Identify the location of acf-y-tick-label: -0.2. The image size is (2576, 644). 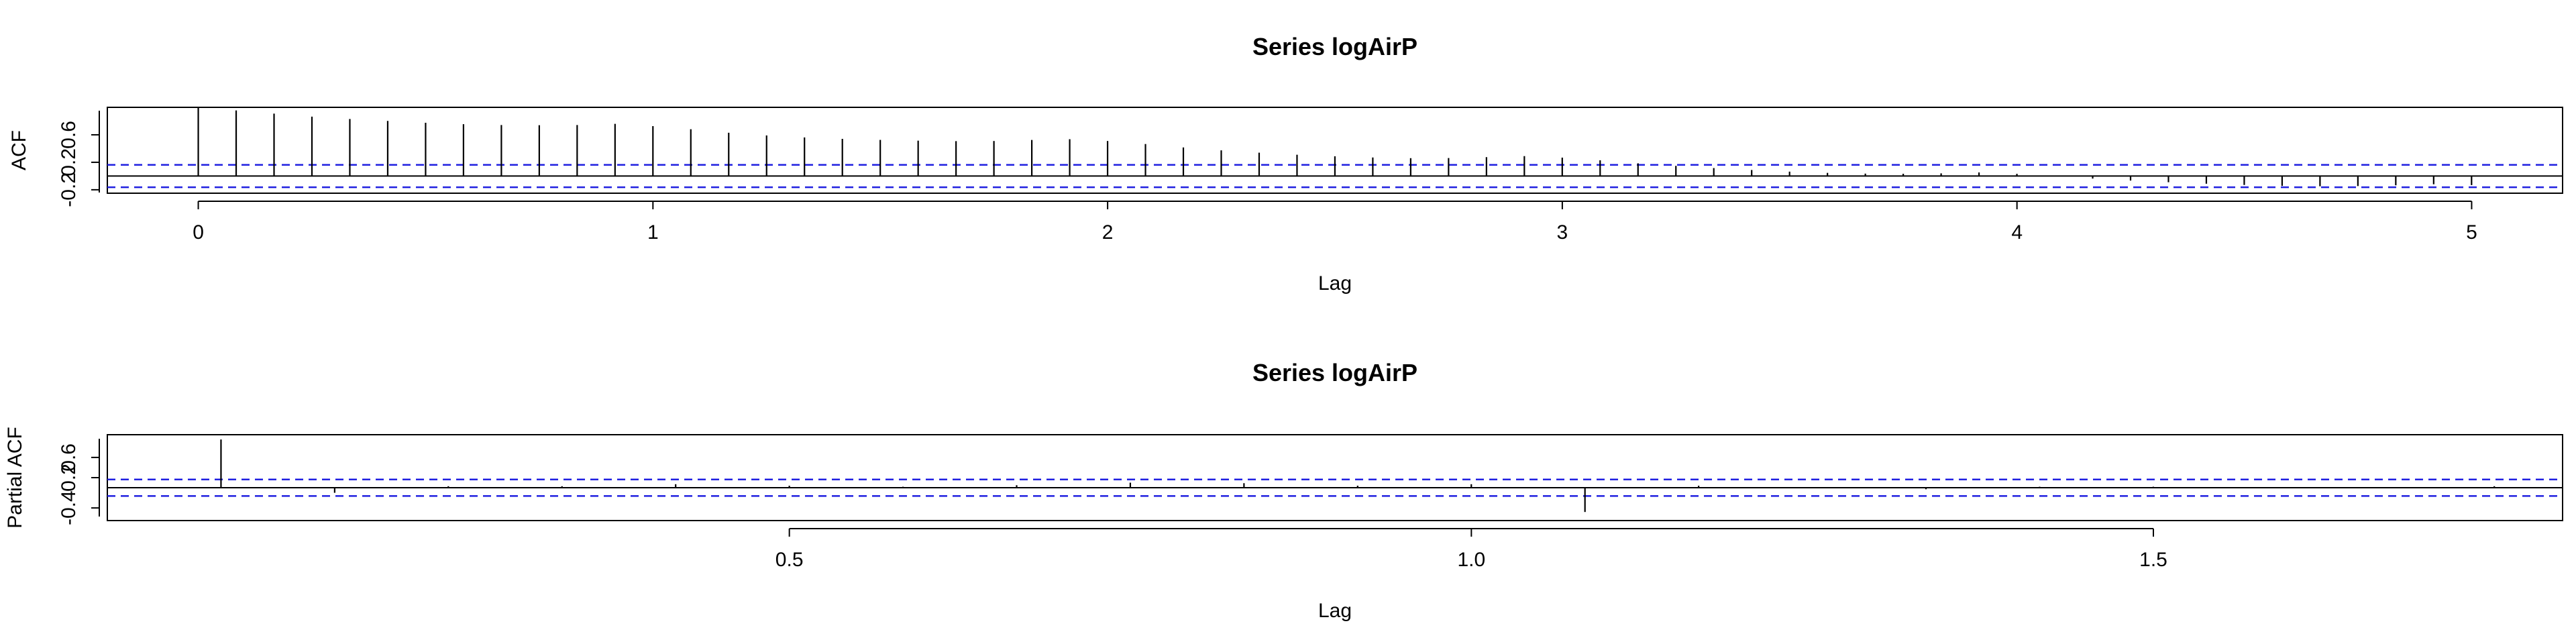
(69, 189).